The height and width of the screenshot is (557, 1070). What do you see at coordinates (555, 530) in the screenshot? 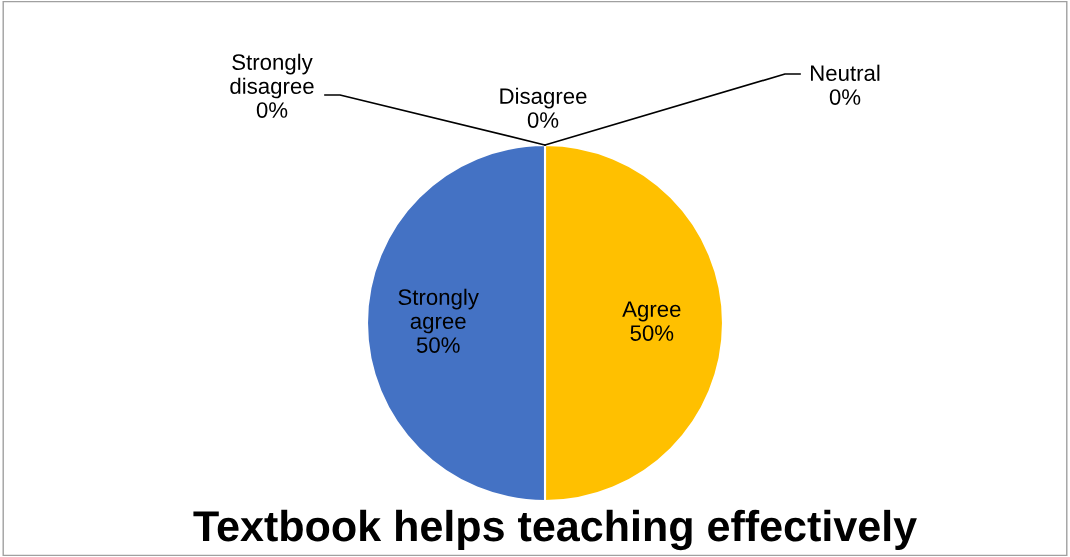
I see `text: Textbook helps teaching effectively` at bounding box center [555, 530].